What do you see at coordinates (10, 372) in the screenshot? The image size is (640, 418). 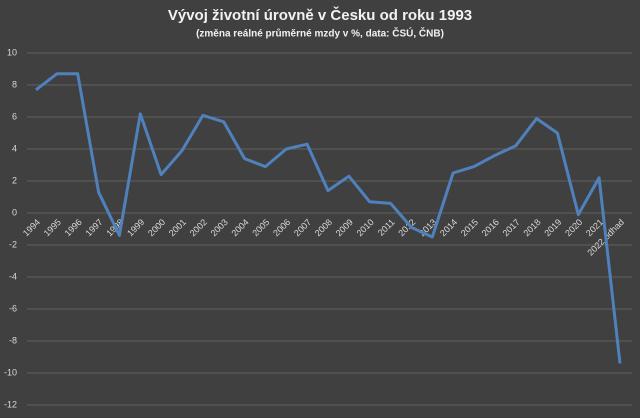 I see `y-tick-label: -10` at bounding box center [10, 372].